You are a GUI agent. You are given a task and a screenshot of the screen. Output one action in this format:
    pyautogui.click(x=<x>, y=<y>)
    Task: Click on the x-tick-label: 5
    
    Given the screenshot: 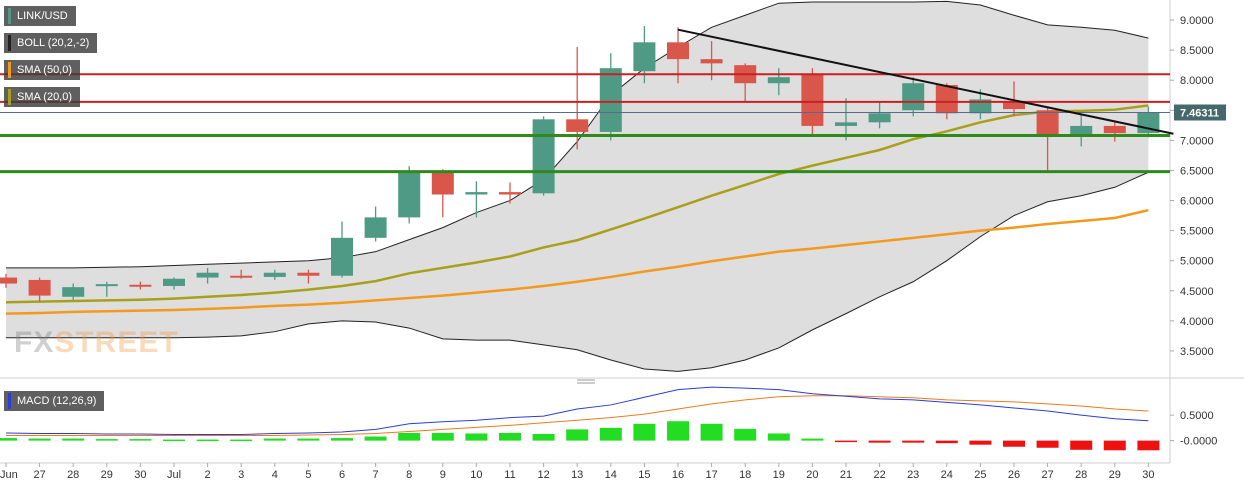 What is the action you would take?
    pyautogui.click(x=308, y=475)
    